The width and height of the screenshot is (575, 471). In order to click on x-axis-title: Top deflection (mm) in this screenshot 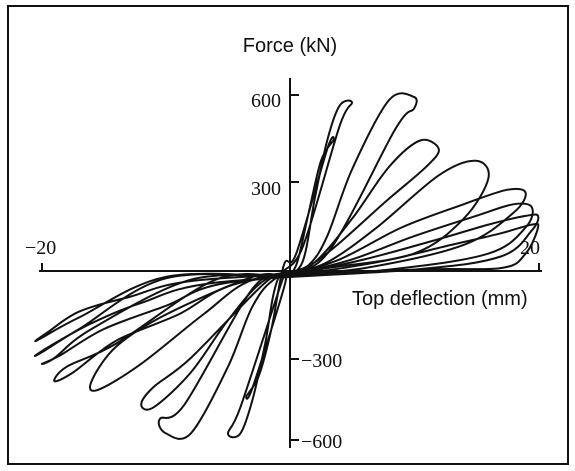, I will do `click(440, 299)`.